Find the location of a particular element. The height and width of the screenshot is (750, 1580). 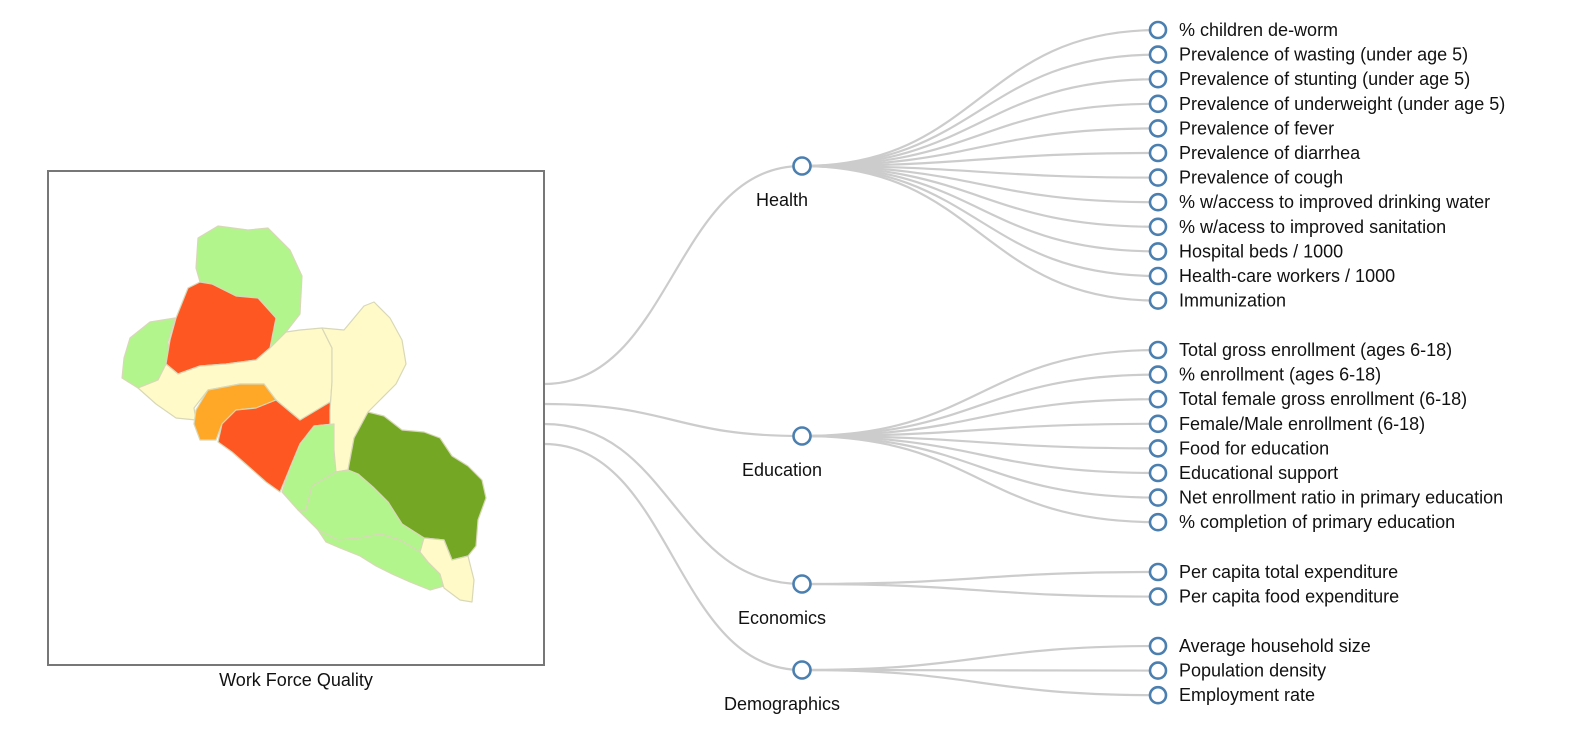

leaf-node-label: Prevalence of cough is located at coordinates (1261, 178).